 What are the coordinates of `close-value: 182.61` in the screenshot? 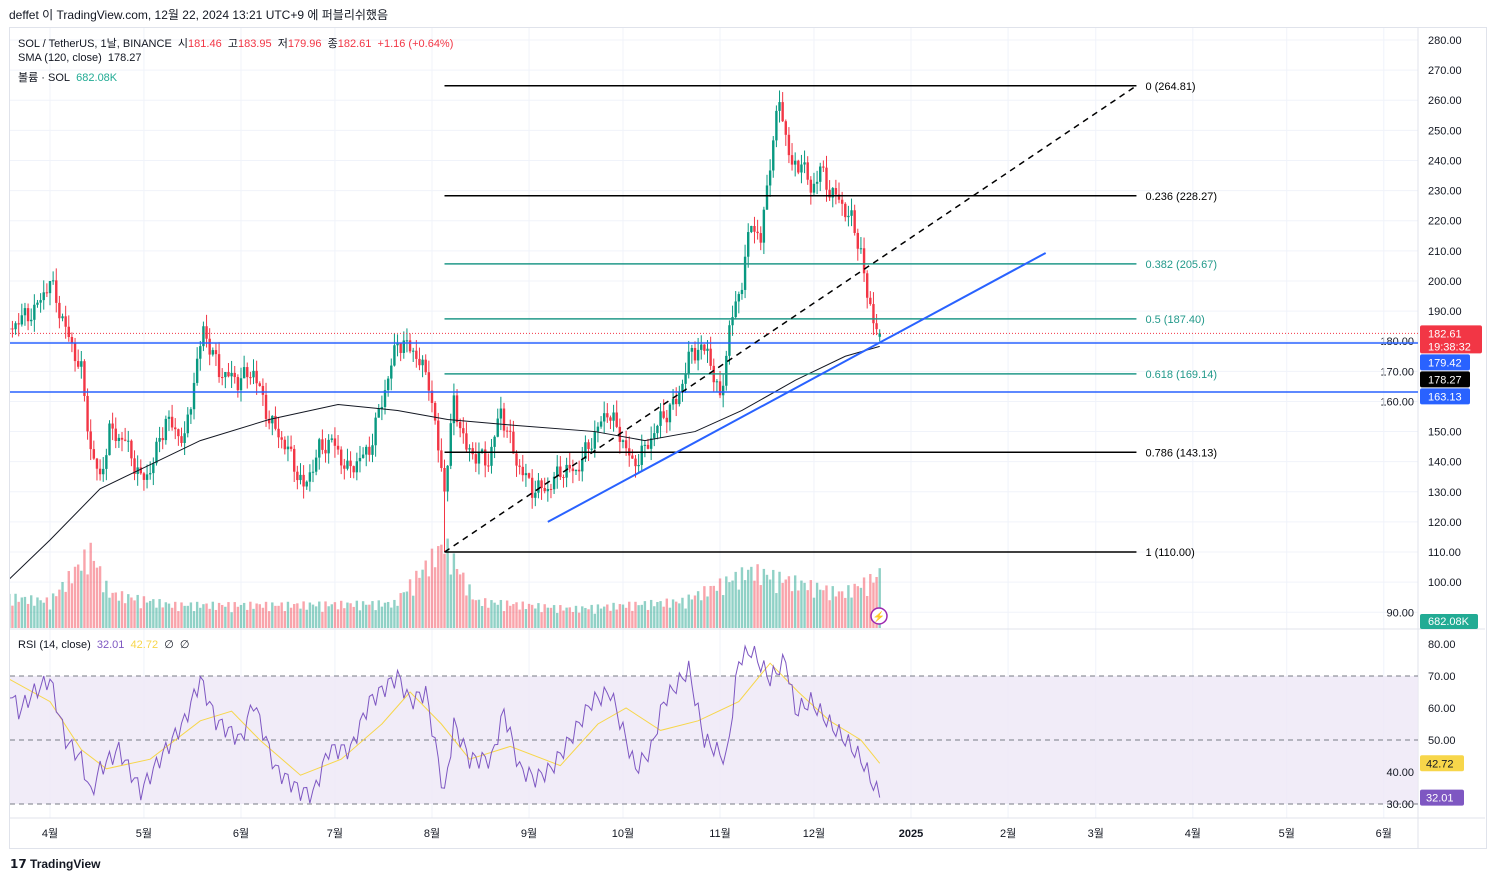 It's located at (354, 44).